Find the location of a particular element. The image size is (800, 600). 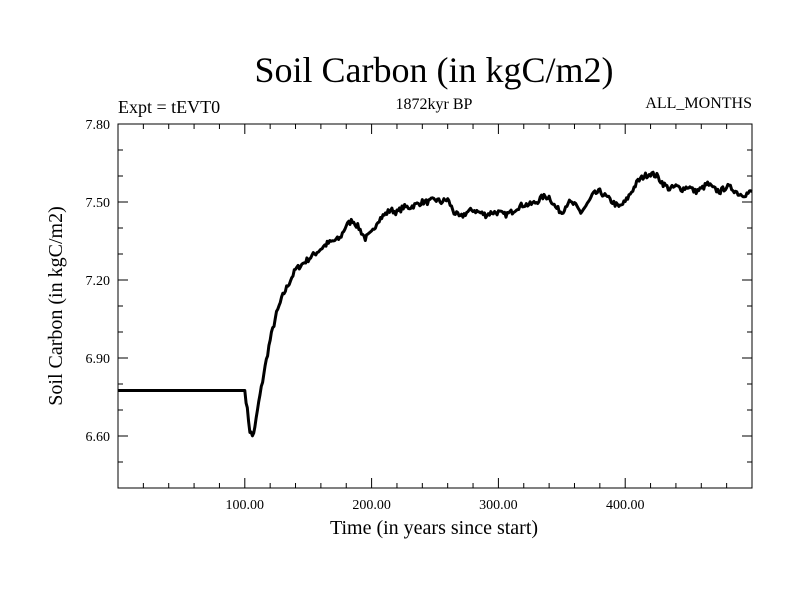

subtitle-months: ALL_MONTHS is located at coordinates (698, 103).